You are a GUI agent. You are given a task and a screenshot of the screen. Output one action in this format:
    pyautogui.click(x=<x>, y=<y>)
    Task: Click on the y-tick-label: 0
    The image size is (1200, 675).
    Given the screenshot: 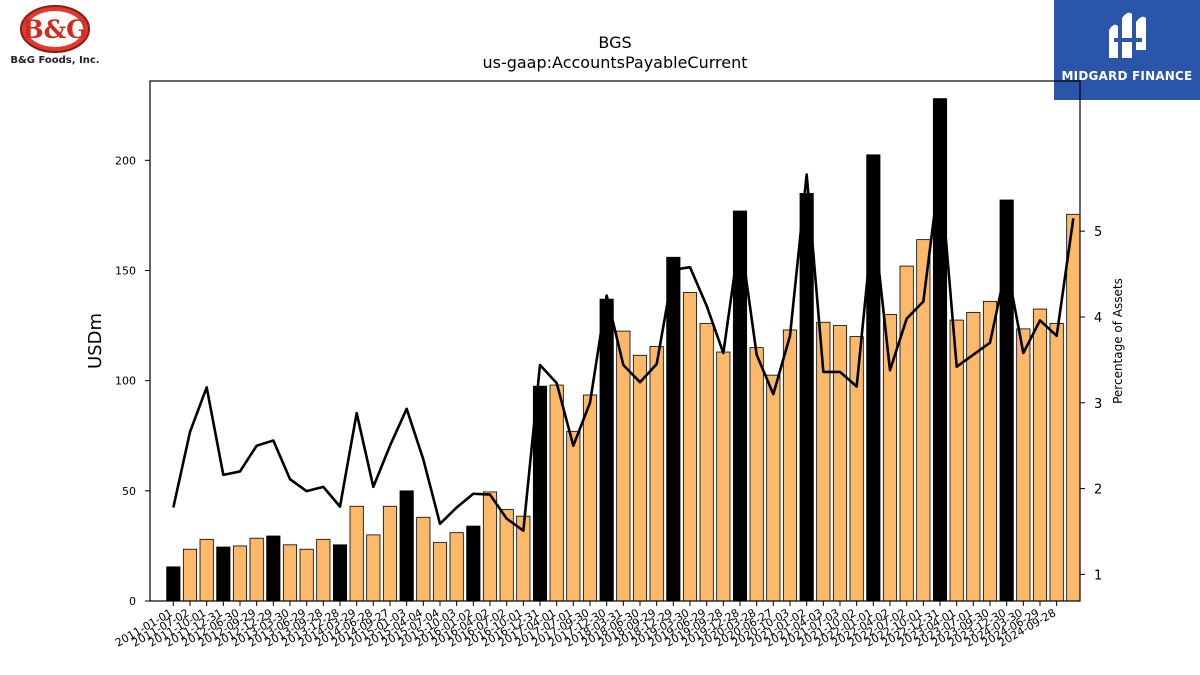 What is the action you would take?
    pyautogui.click(x=132, y=601)
    